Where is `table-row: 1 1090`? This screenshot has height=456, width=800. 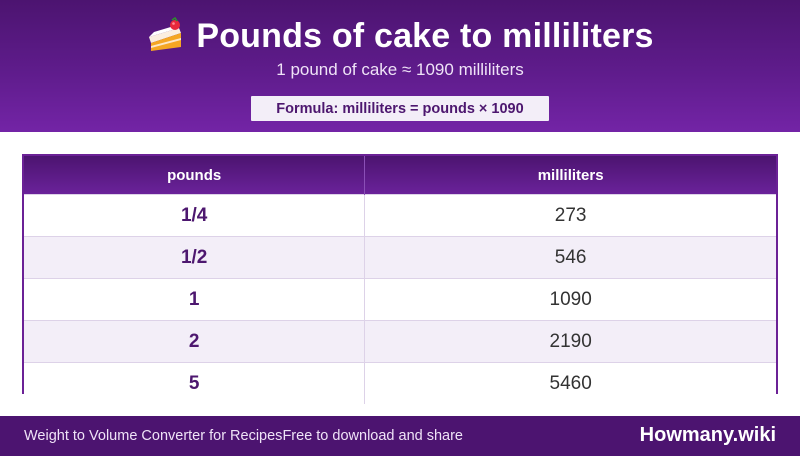 table-row: 1 1090 is located at coordinates (400, 299).